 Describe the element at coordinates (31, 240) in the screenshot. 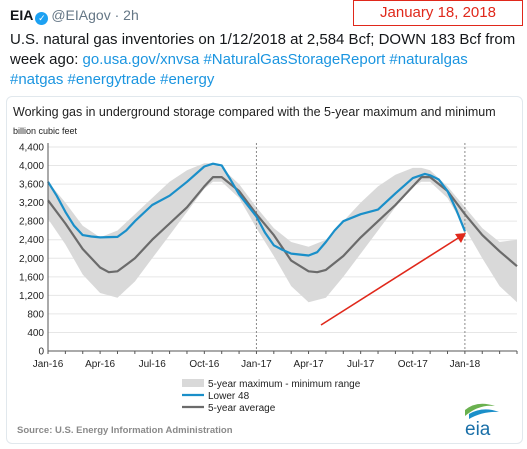

I see `y-tick-label: 2,400` at that location.